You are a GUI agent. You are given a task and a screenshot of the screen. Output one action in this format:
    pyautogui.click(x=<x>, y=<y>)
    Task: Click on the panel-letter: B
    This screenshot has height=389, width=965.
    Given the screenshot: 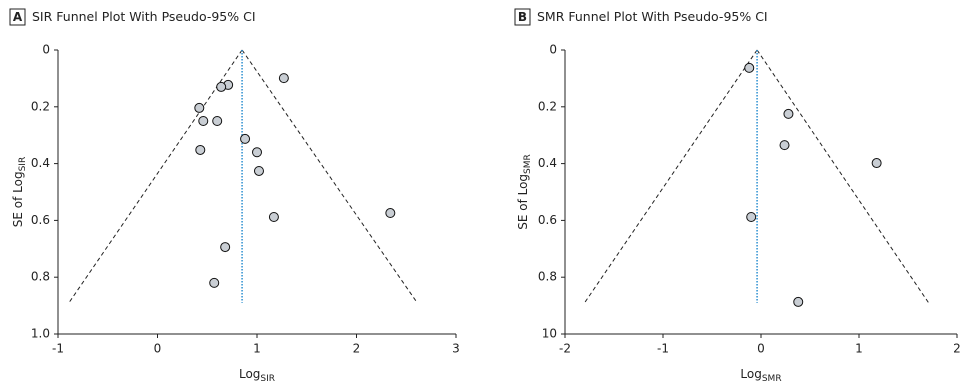 What is the action you would take?
    pyautogui.click(x=522, y=17)
    